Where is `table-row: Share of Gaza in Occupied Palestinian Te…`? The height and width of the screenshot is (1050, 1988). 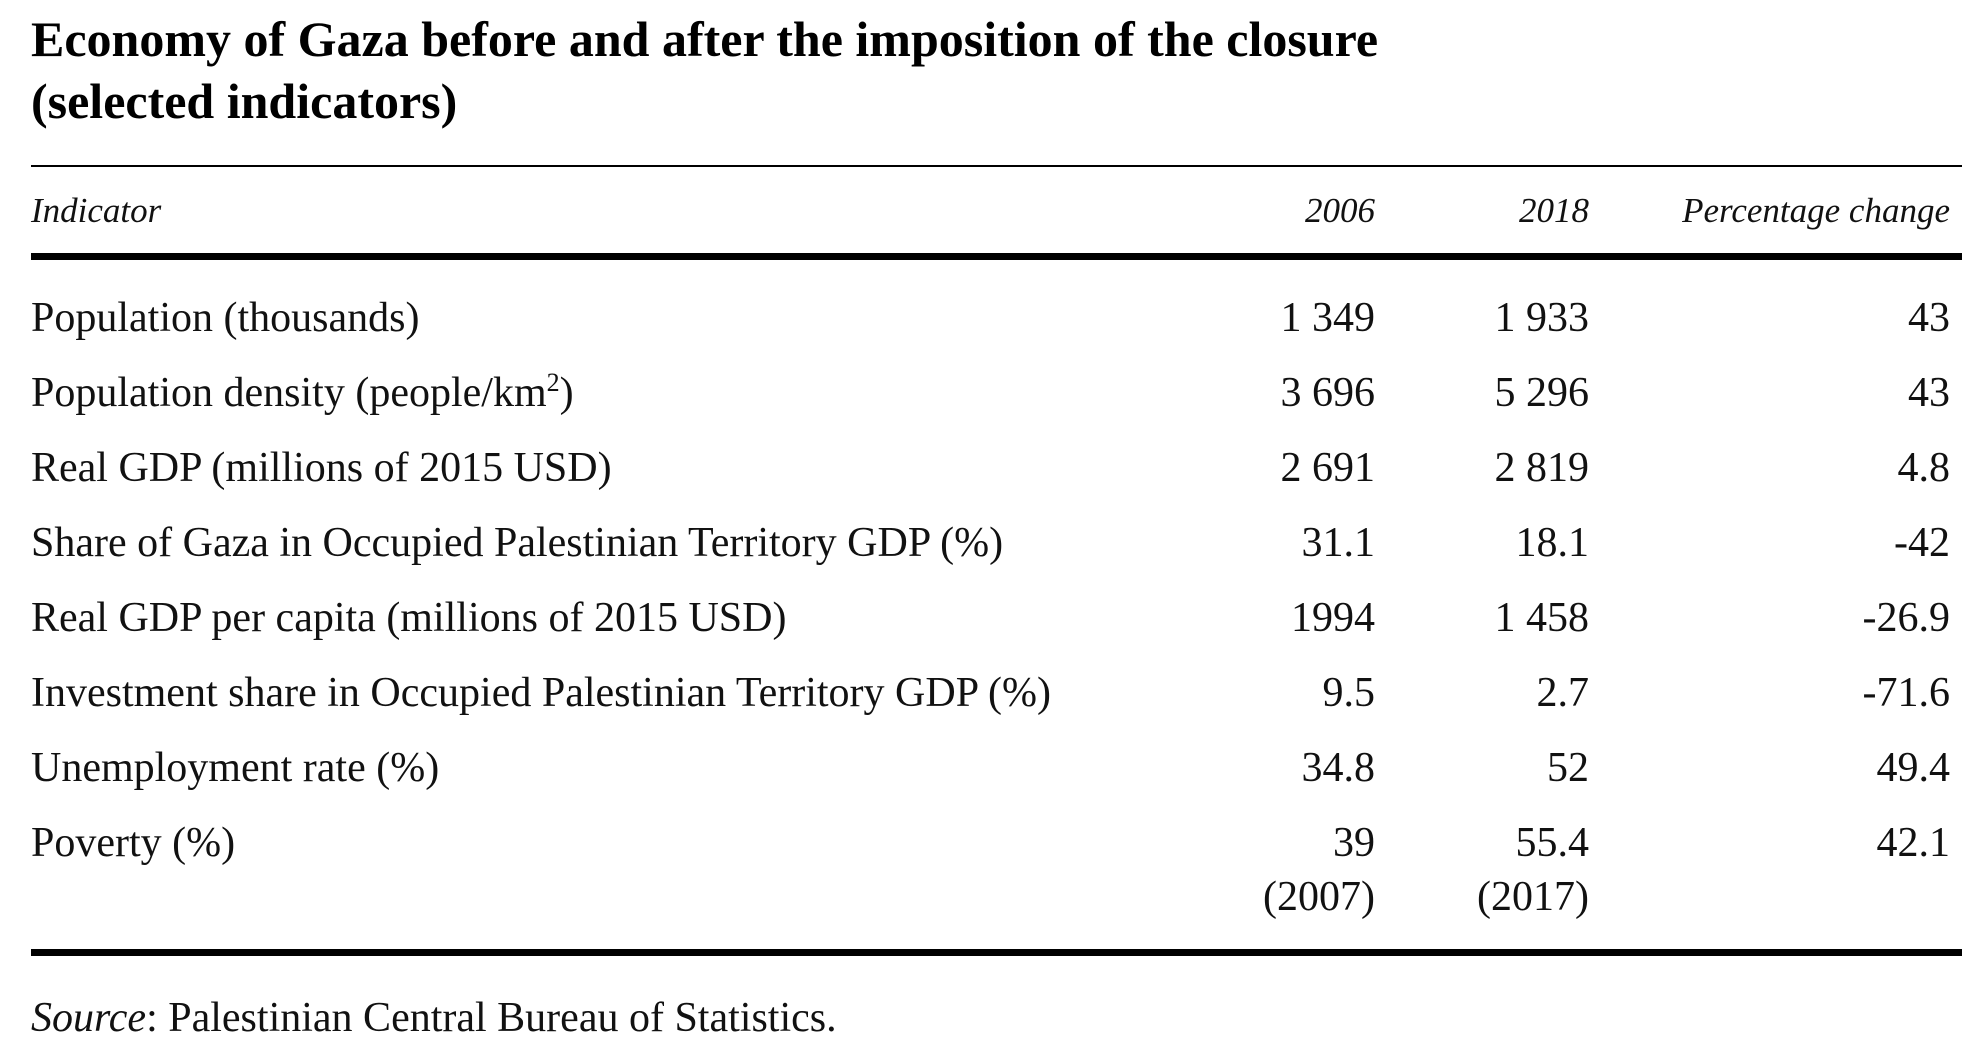
table-row: Share of Gaza in Occupied Palestinian Te… is located at coordinates (996, 543).